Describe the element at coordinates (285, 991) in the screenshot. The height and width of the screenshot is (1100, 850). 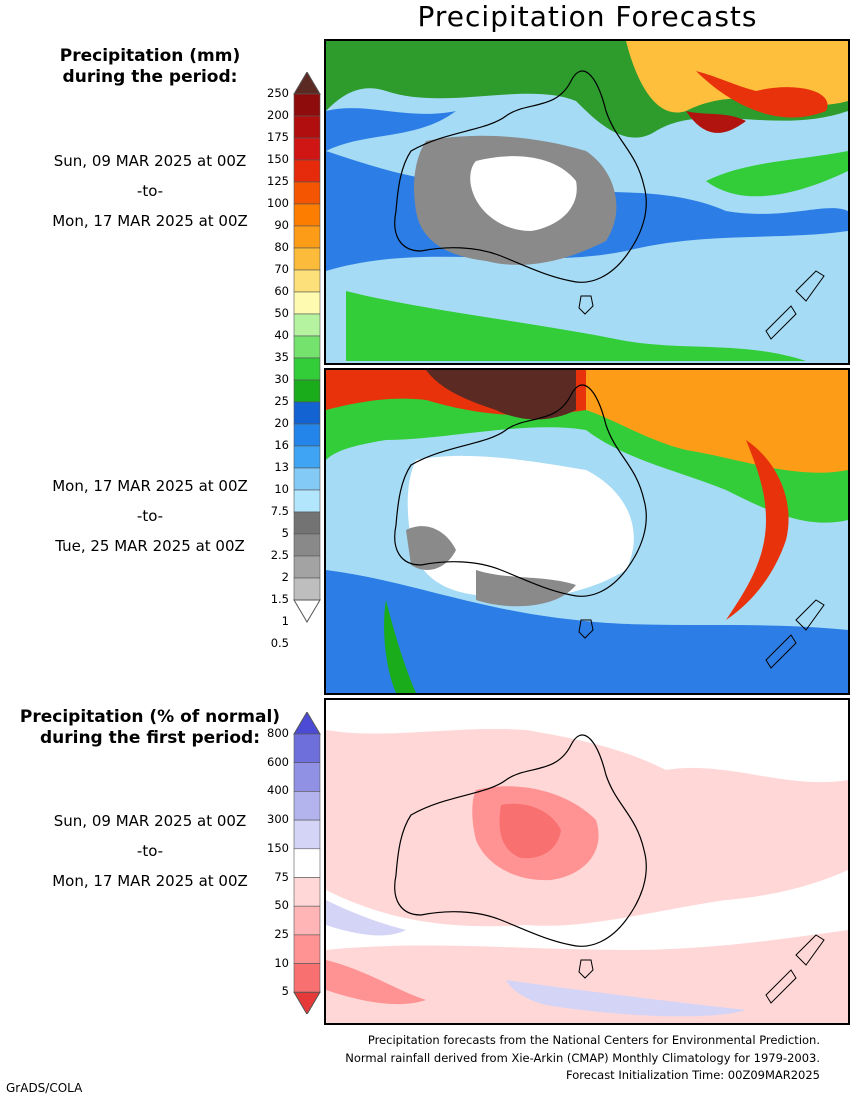
I see `normal-colorbar-tick-label: 5` at that location.